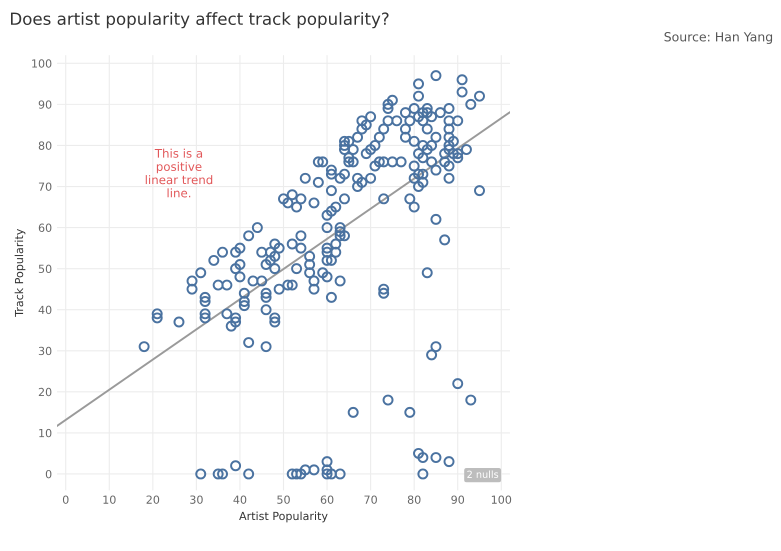 This screenshot has width=781, height=551. I want to click on annotation: This is a positive linear trend line., so click(179, 173).